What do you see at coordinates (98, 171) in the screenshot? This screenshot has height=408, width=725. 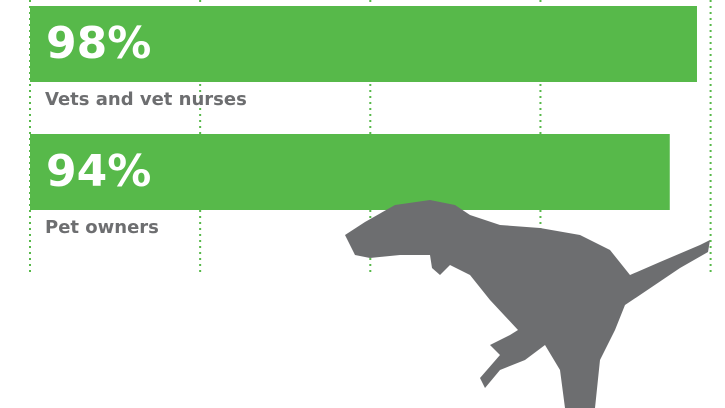 I see `value-label: 94%` at bounding box center [98, 171].